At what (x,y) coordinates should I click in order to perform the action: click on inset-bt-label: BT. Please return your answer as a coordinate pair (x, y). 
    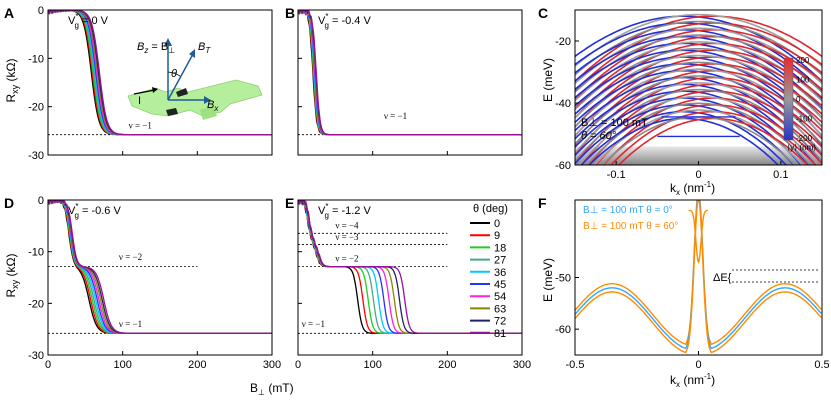
    Looking at the image, I should click on (204, 48).